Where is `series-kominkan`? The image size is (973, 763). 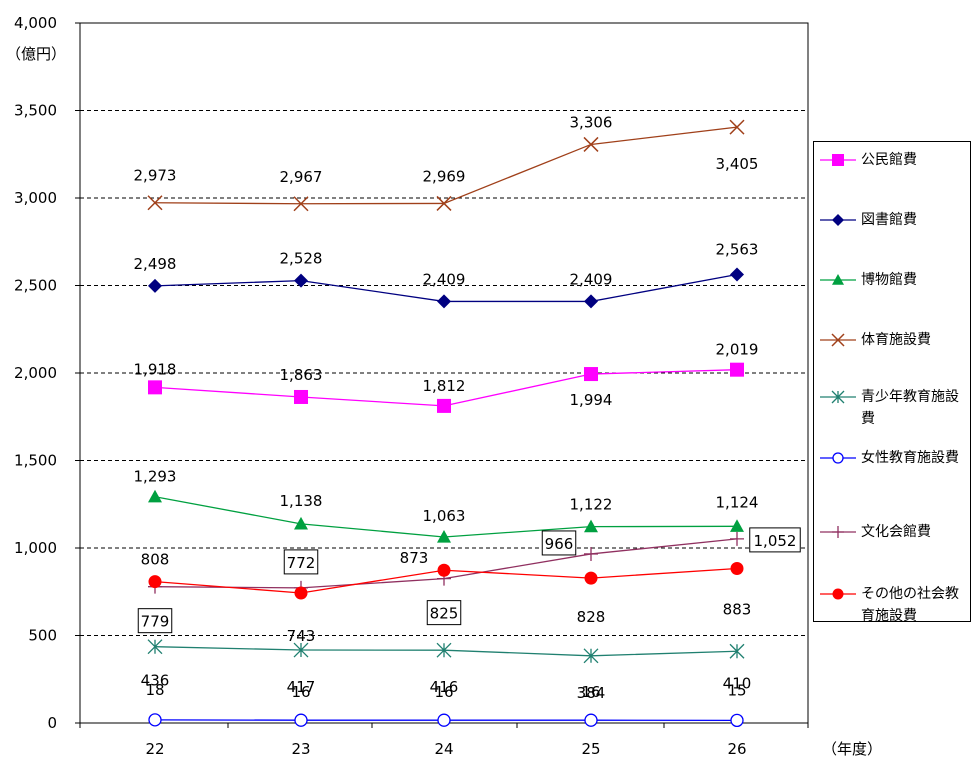
series-kominkan is located at coordinates (446, 387).